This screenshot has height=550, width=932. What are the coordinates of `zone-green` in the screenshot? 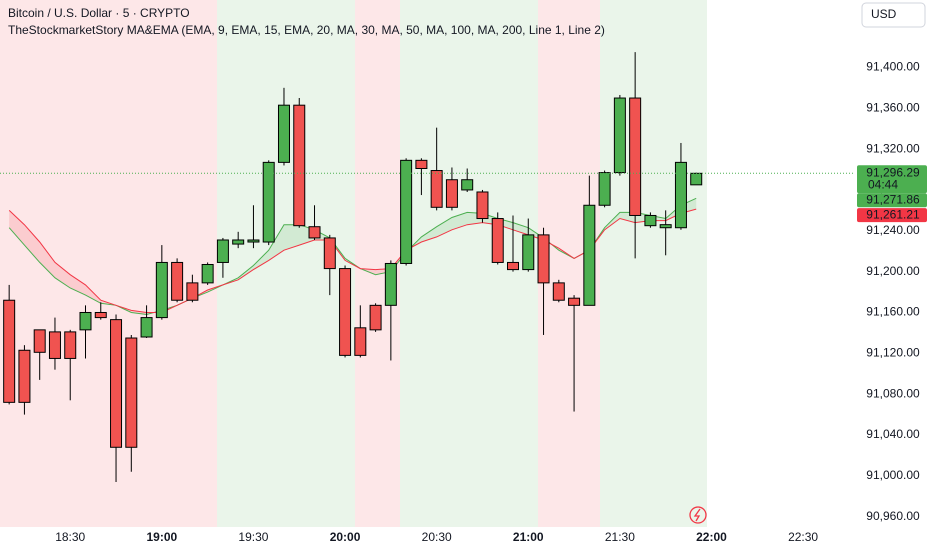 It's located at (653, 263).